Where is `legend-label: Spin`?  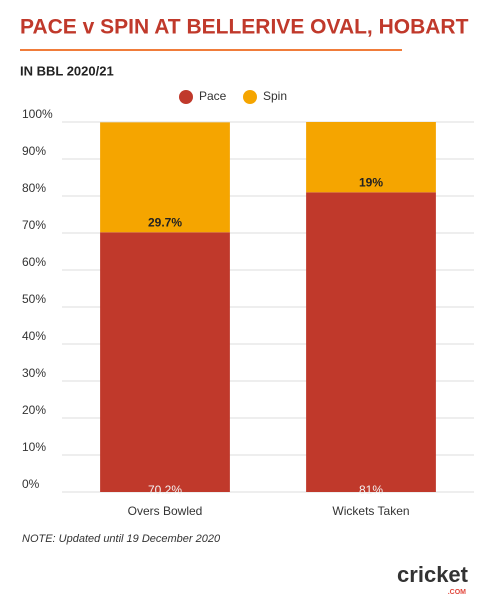 legend-label: Spin is located at coordinates (275, 96).